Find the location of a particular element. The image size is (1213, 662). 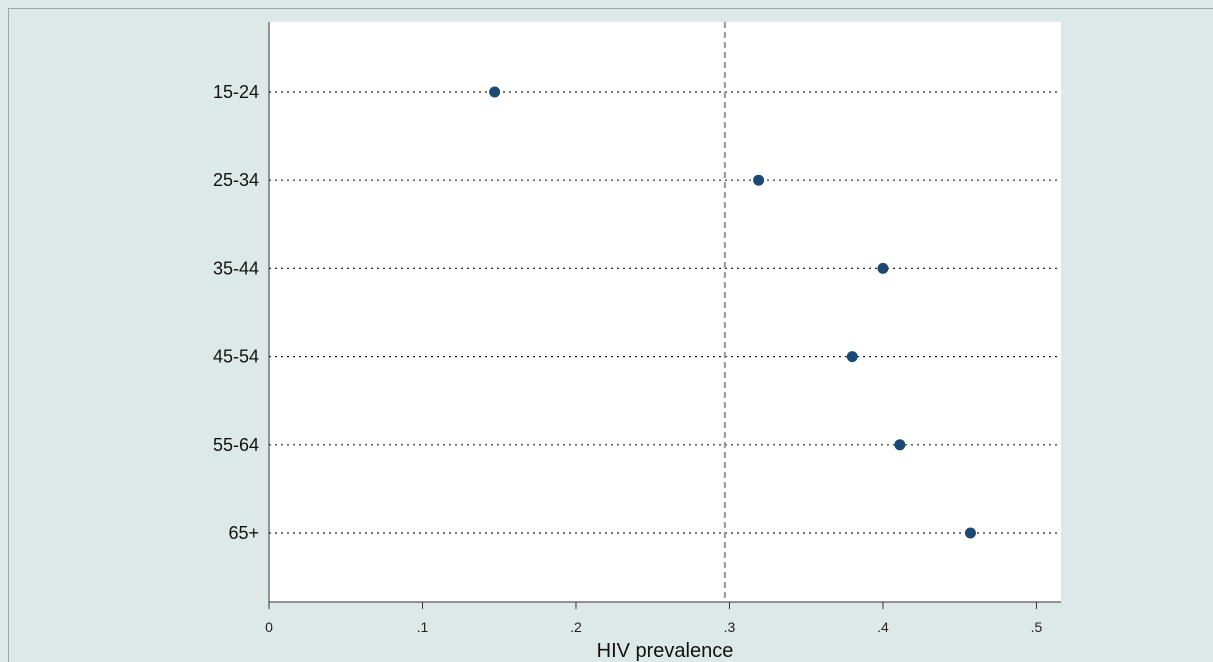

category-label: 65+ is located at coordinates (243, 533).